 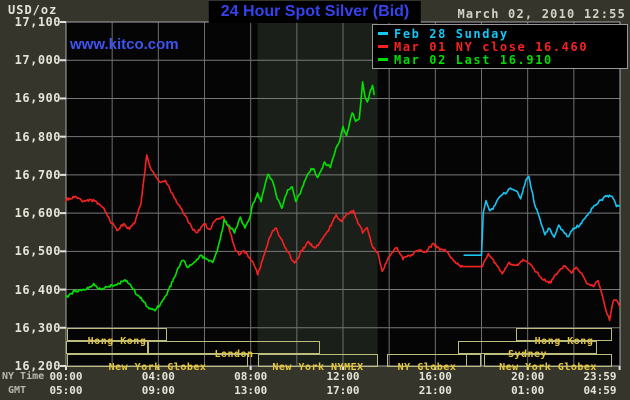 What do you see at coordinates (37, 174) in the screenshot?
I see `y-axis-label: 16,700` at bounding box center [37, 174].